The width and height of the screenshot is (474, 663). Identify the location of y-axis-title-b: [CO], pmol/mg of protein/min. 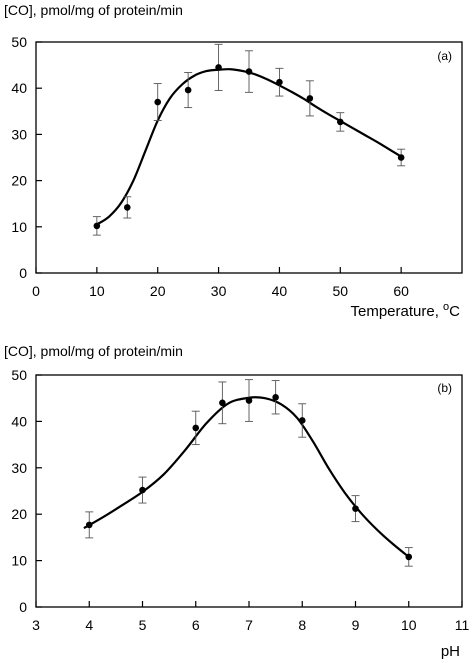
(93, 351).